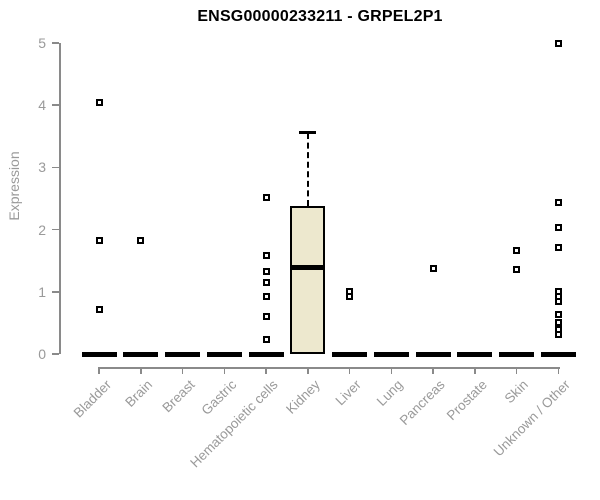  What do you see at coordinates (219, 397) in the screenshot?
I see `x-tick-label: Gastric` at bounding box center [219, 397].